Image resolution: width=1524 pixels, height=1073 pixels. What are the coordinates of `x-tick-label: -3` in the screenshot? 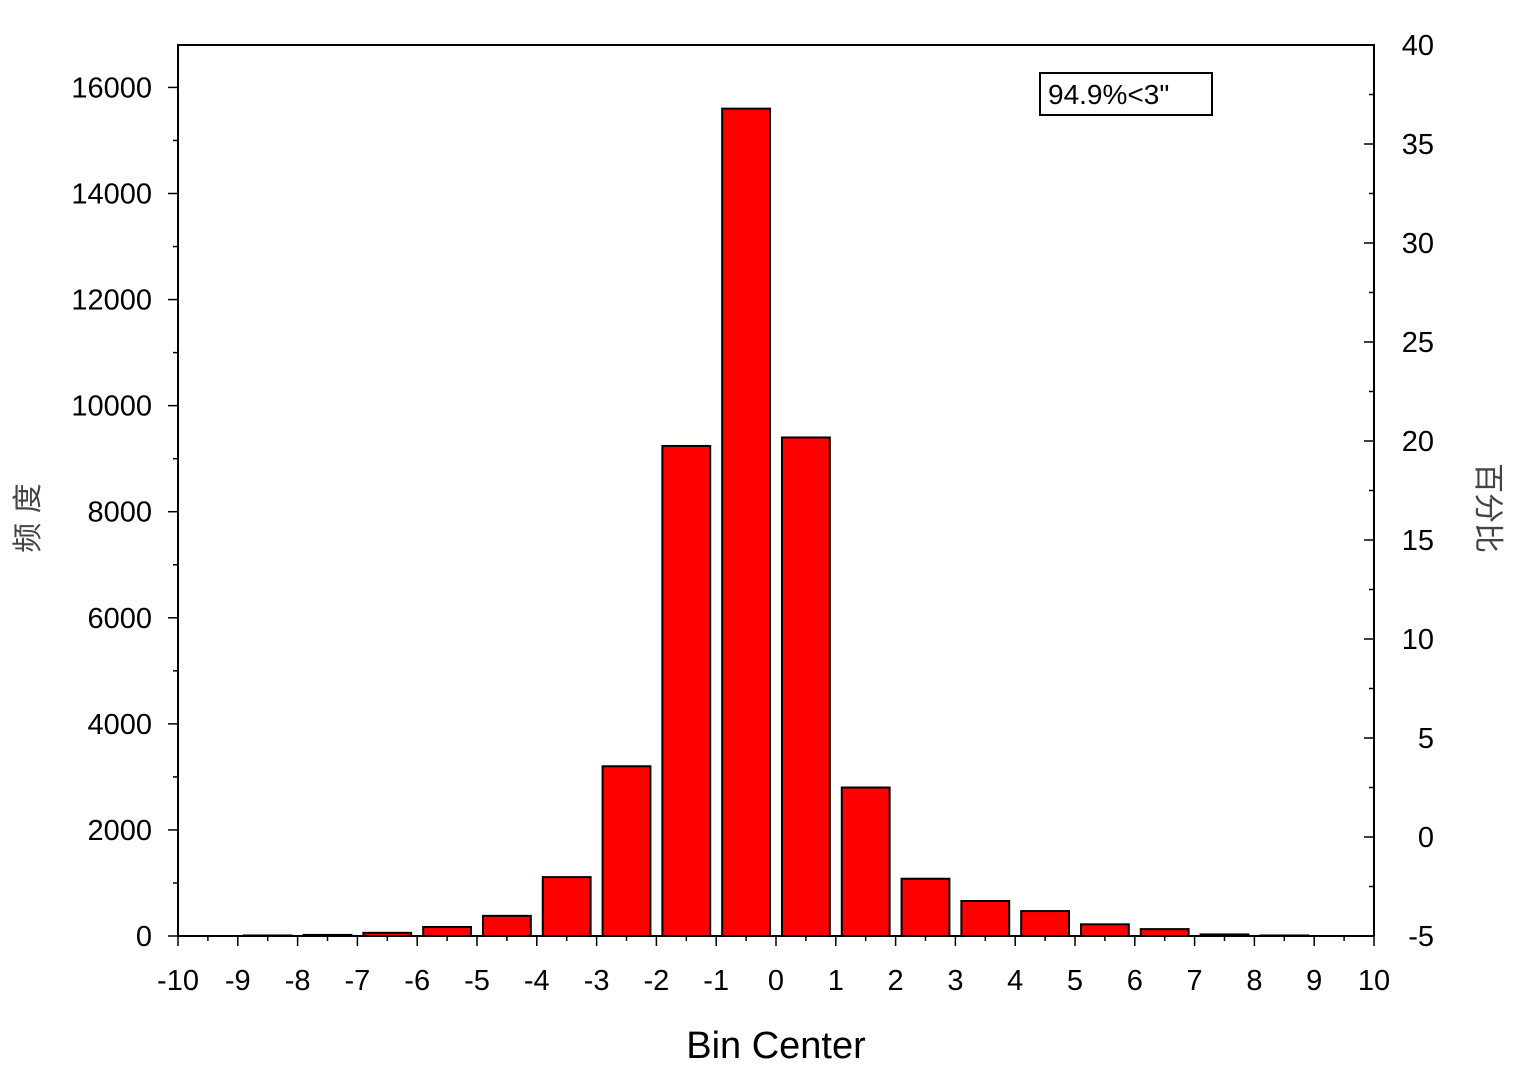 It's located at (597, 981).